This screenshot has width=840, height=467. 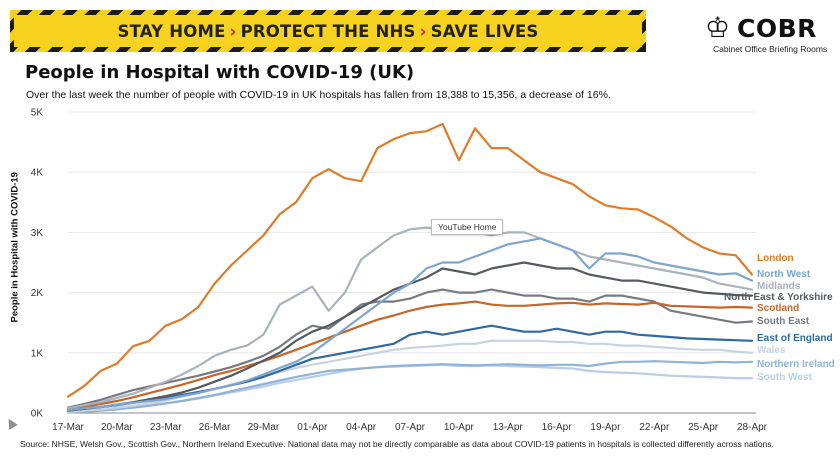 What do you see at coordinates (796, 364) in the screenshot?
I see `series-end-label: Northern Ireland` at bounding box center [796, 364].